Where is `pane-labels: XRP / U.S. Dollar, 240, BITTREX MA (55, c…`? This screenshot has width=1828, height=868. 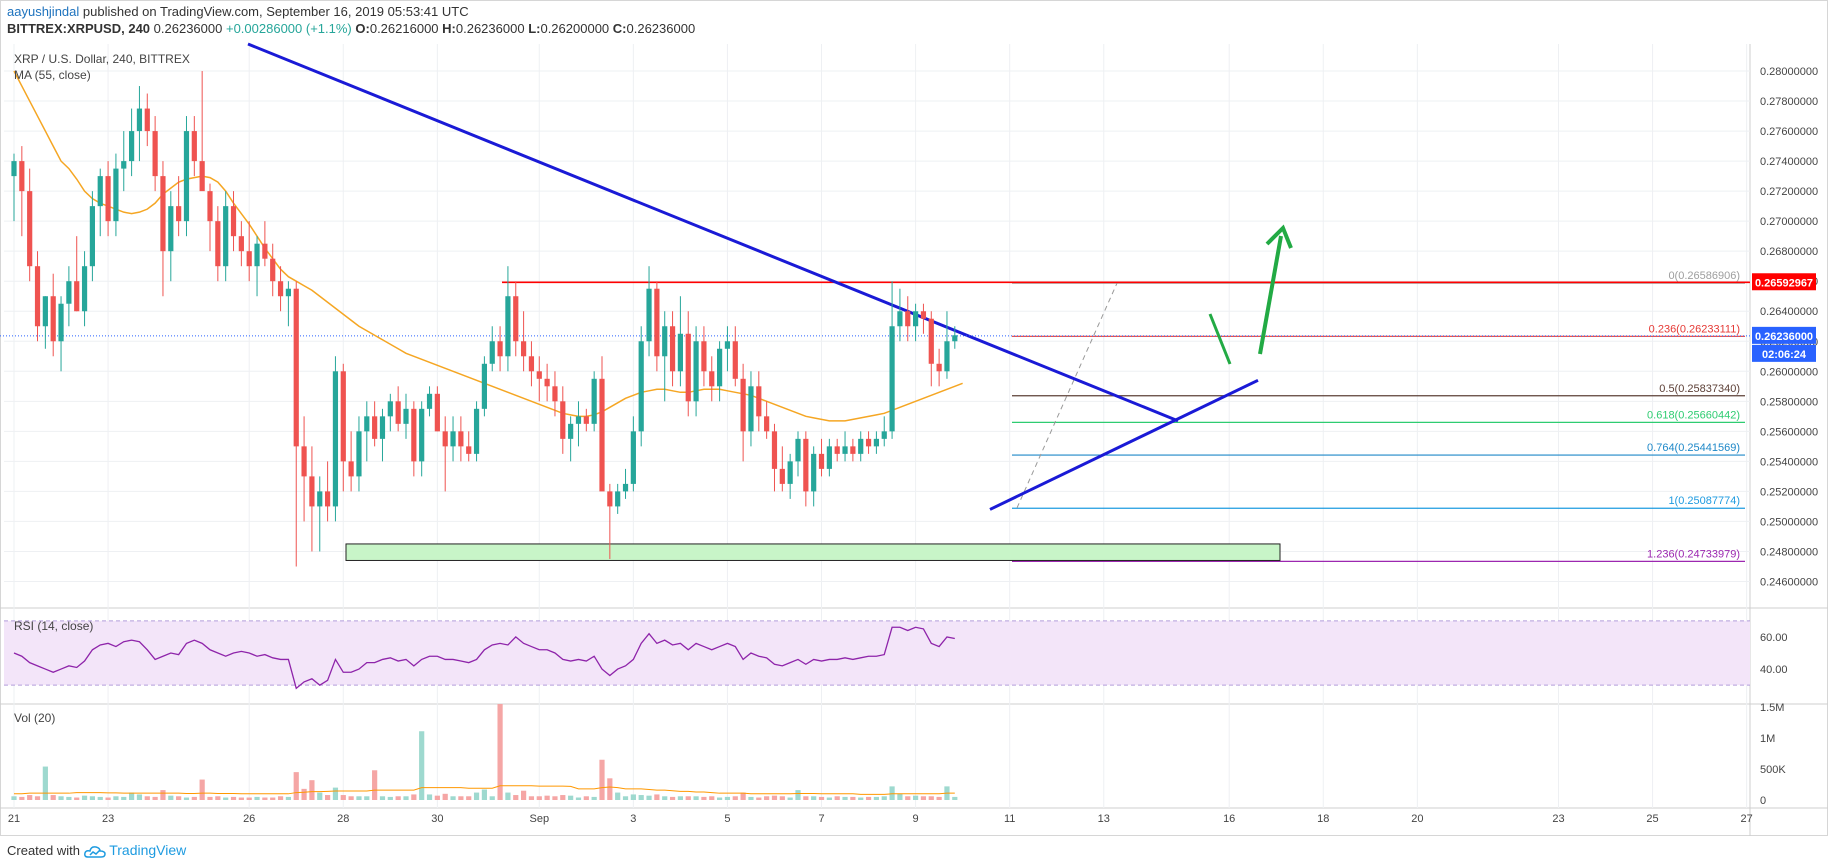
pane-labels: XRP / U.S. Dollar, 240, BITTREX MA (55, c… is located at coordinates (102, 388).